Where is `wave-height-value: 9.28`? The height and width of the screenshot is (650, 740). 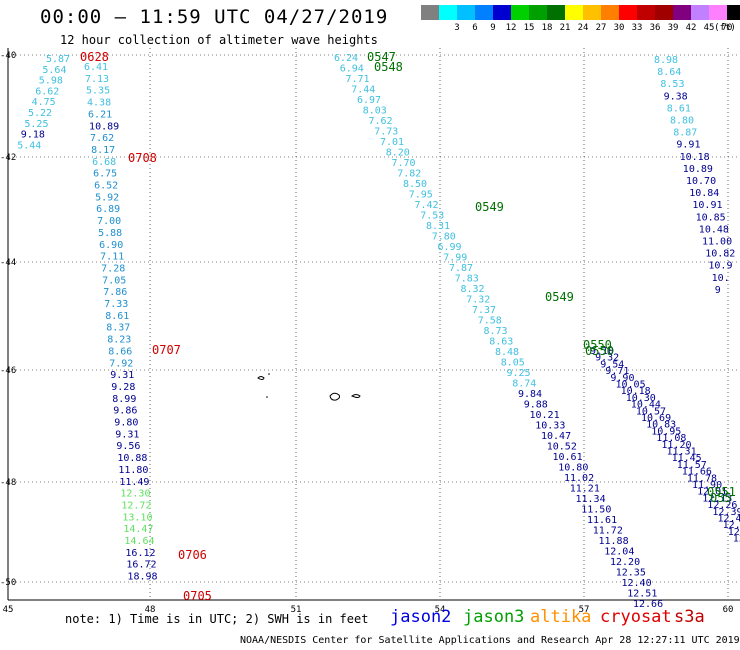 wave-height-value: 9.28 is located at coordinates (123, 387).